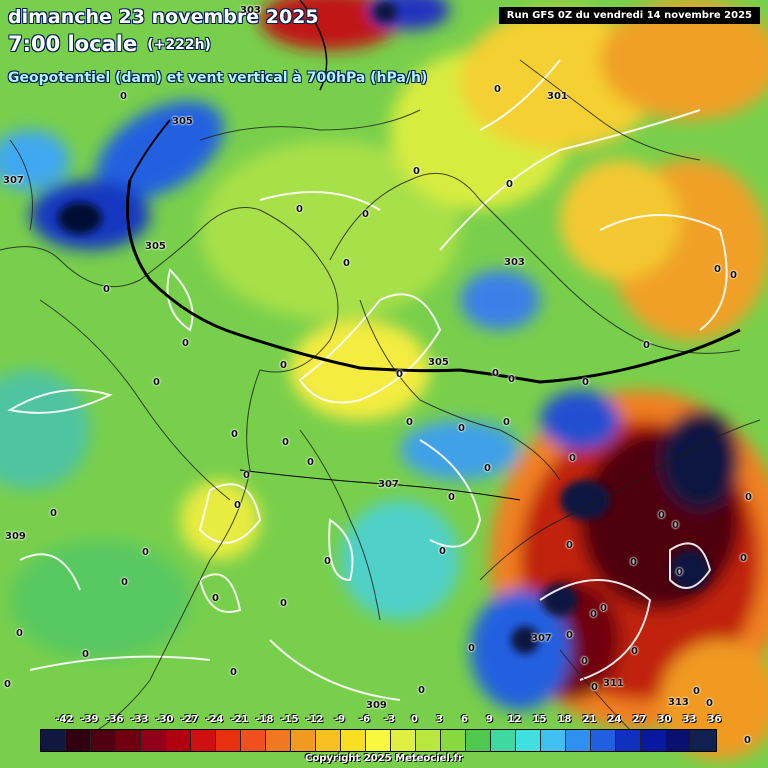 The image size is (768, 768). What do you see at coordinates (714, 719) in the screenshot?
I see `scale-tick-label: 36` at bounding box center [714, 719].